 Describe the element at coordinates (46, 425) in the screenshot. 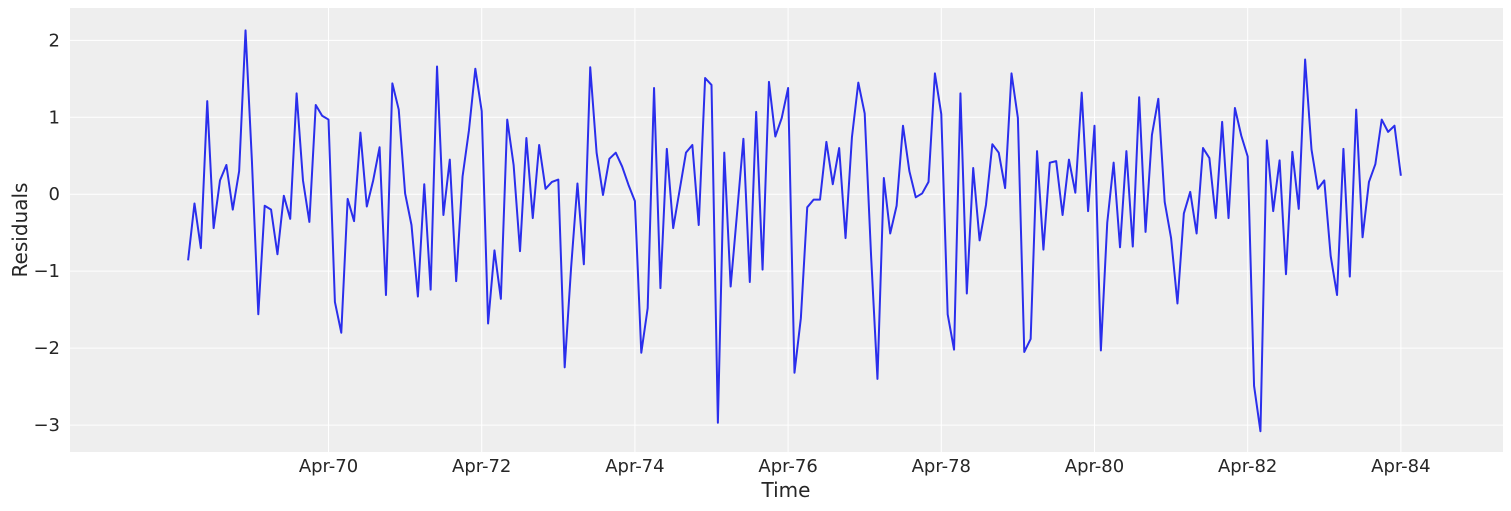

I see `y-tick-label: −3` at that location.